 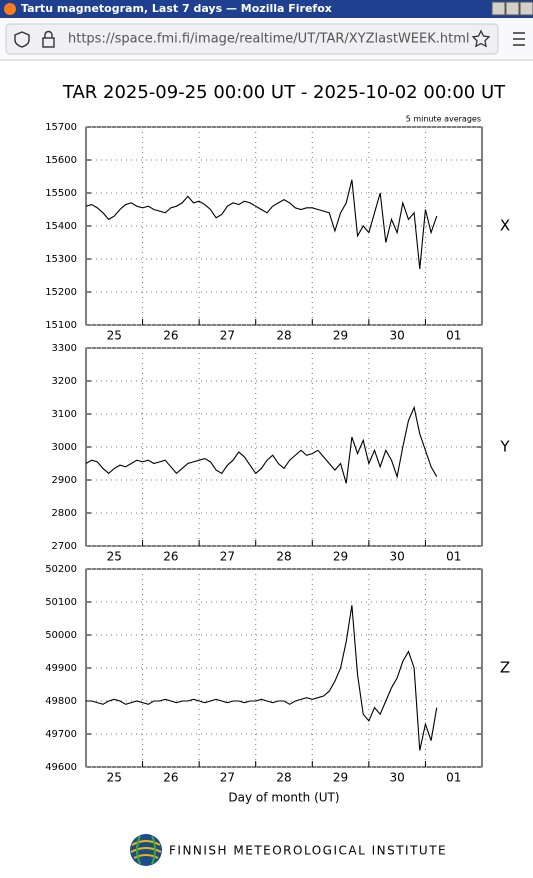 What do you see at coordinates (61, 635) in the screenshot?
I see `y-tick-label: 50000` at bounding box center [61, 635].